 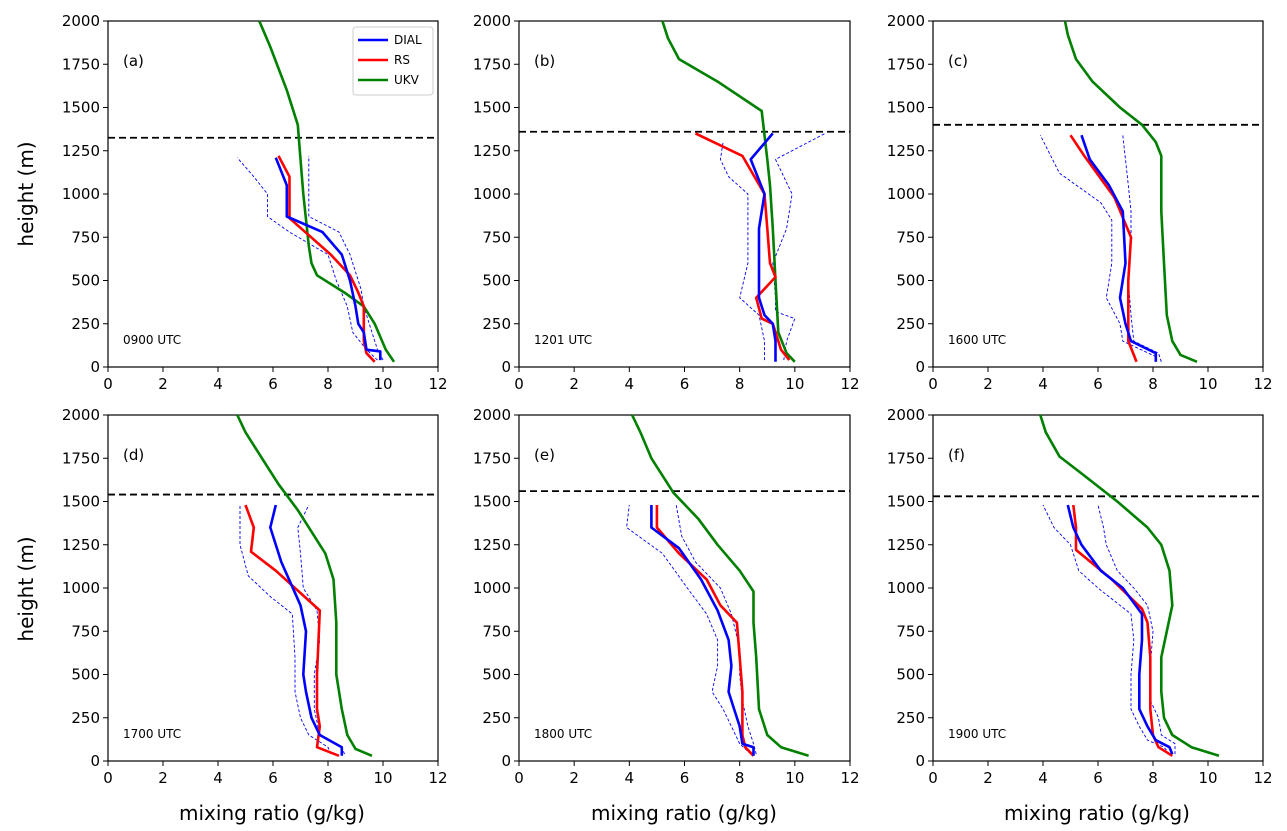 What do you see at coordinates (958, 61) in the screenshot?
I see `panel-label: (c)` at bounding box center [958, 61].